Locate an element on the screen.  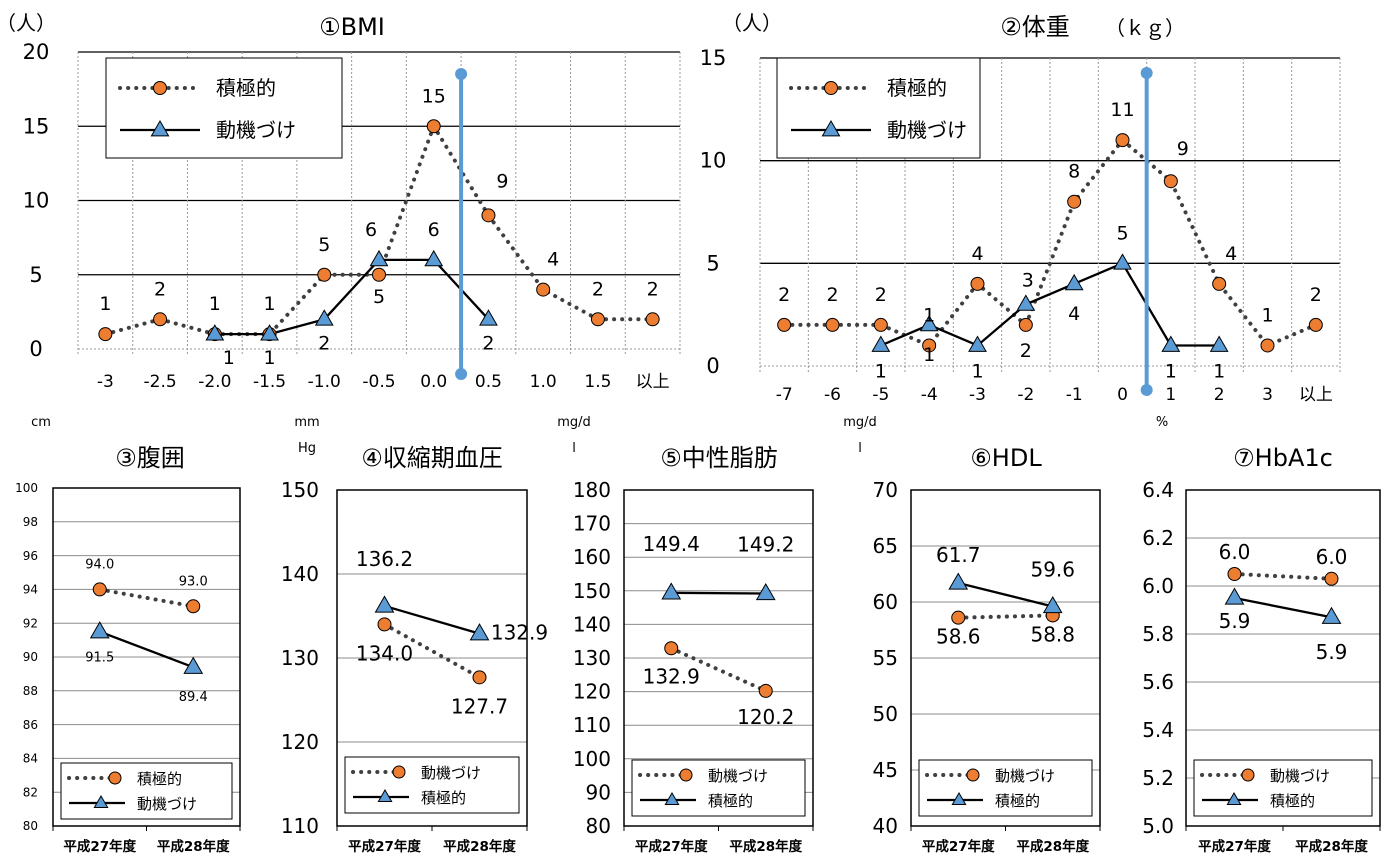
y-tick-label: 110 is located at coordinates (300, 826).